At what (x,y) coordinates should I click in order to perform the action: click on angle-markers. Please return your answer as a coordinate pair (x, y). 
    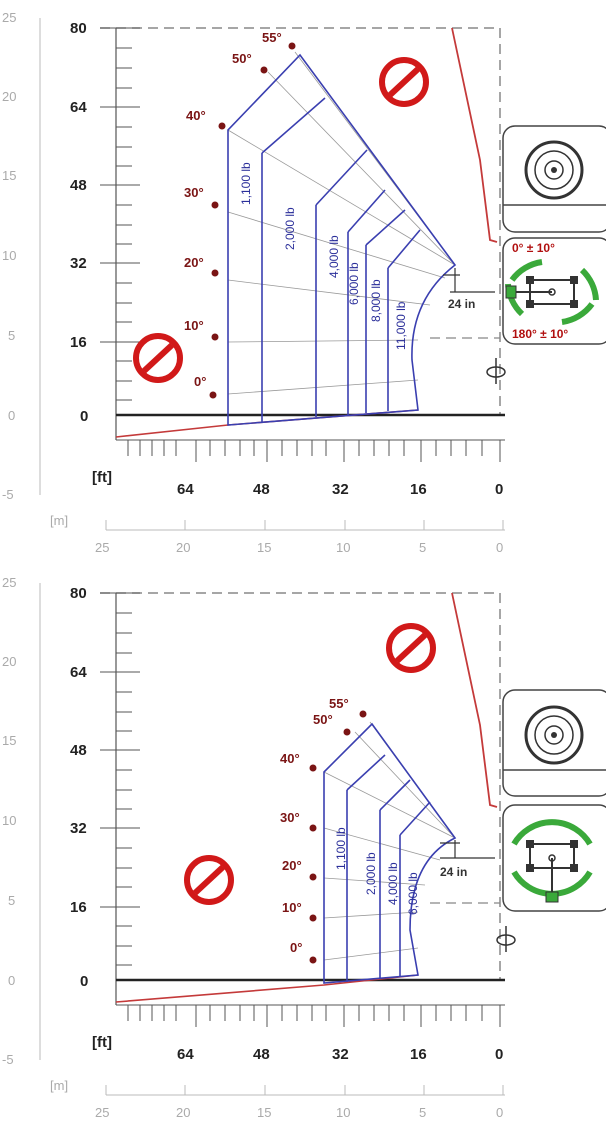
    Looking at the image, I should click on (338, 837).